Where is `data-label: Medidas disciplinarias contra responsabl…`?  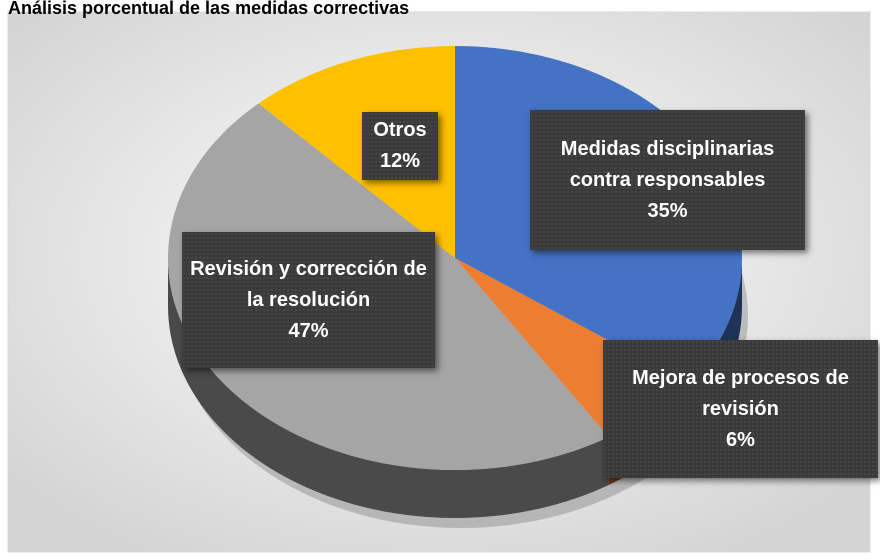 data-label: Medidas disciplinarias contra responsabl… is located at coordinates (667, 180).